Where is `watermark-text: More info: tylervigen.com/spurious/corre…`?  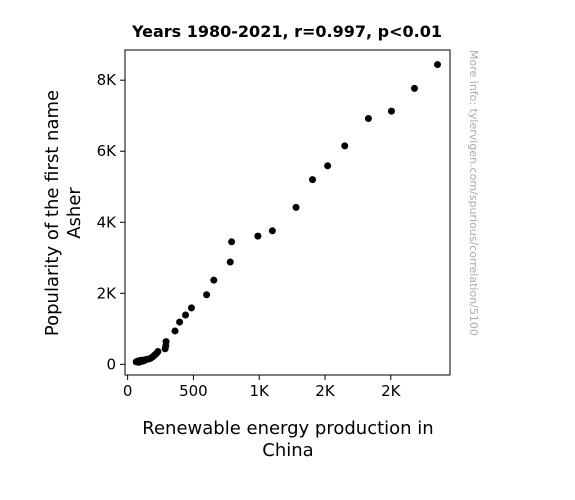 watermark-text: More info: tylervigen.com/spurious/corre… is located at coordinates (473, 193).